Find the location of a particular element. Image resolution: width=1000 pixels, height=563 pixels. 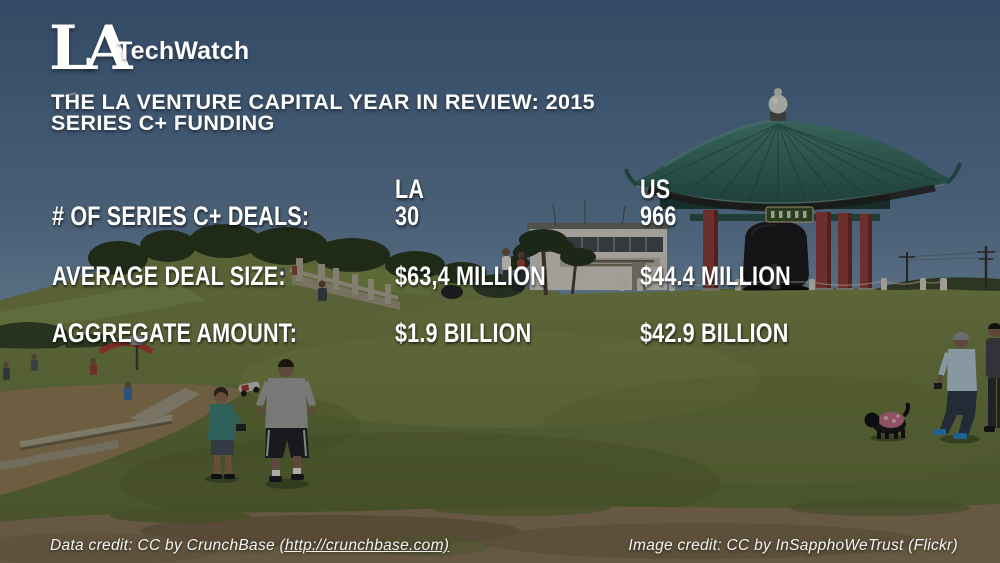

boy-figure is located at coordinates (225, 435).